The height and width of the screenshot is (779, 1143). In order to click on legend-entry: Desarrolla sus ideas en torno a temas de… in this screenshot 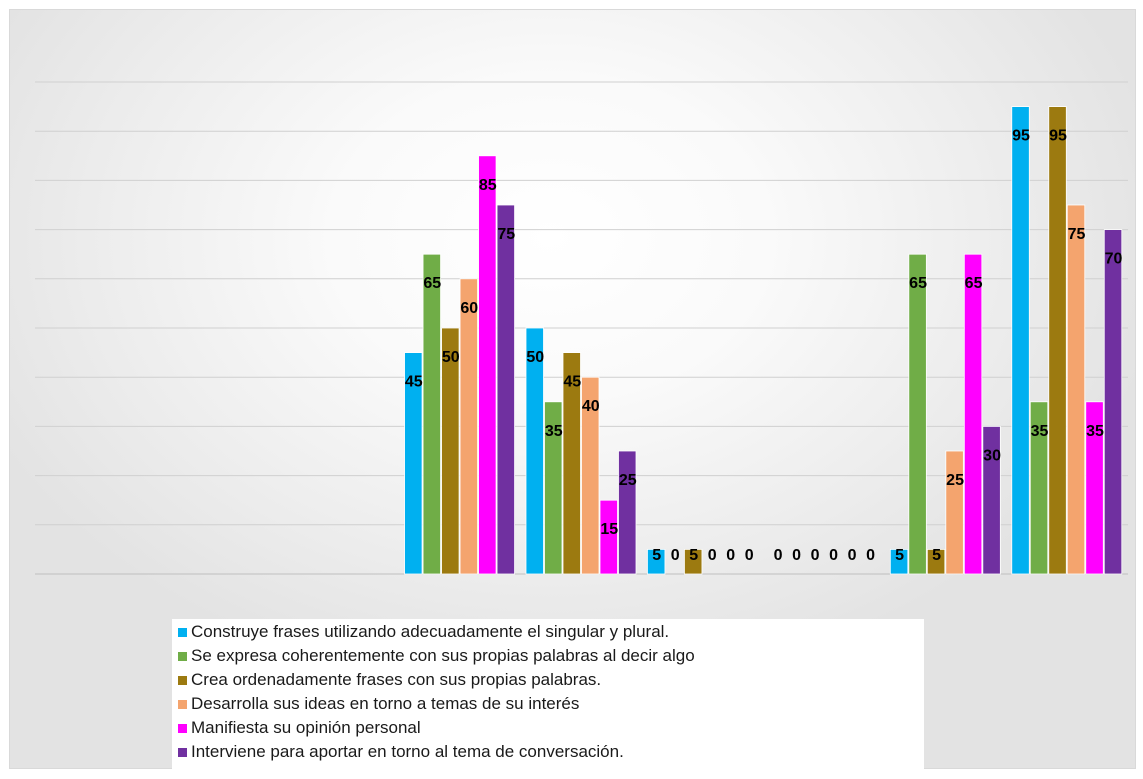, I will do `click(378, 704)`.